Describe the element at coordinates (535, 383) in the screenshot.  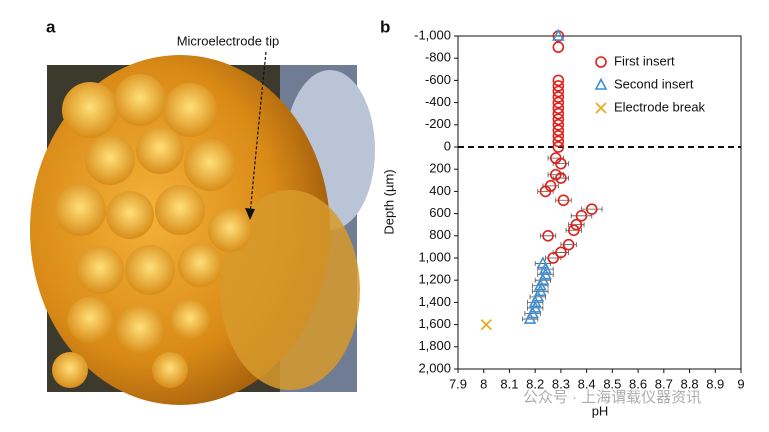
I see `x-tick-label: 8.2` at that location.